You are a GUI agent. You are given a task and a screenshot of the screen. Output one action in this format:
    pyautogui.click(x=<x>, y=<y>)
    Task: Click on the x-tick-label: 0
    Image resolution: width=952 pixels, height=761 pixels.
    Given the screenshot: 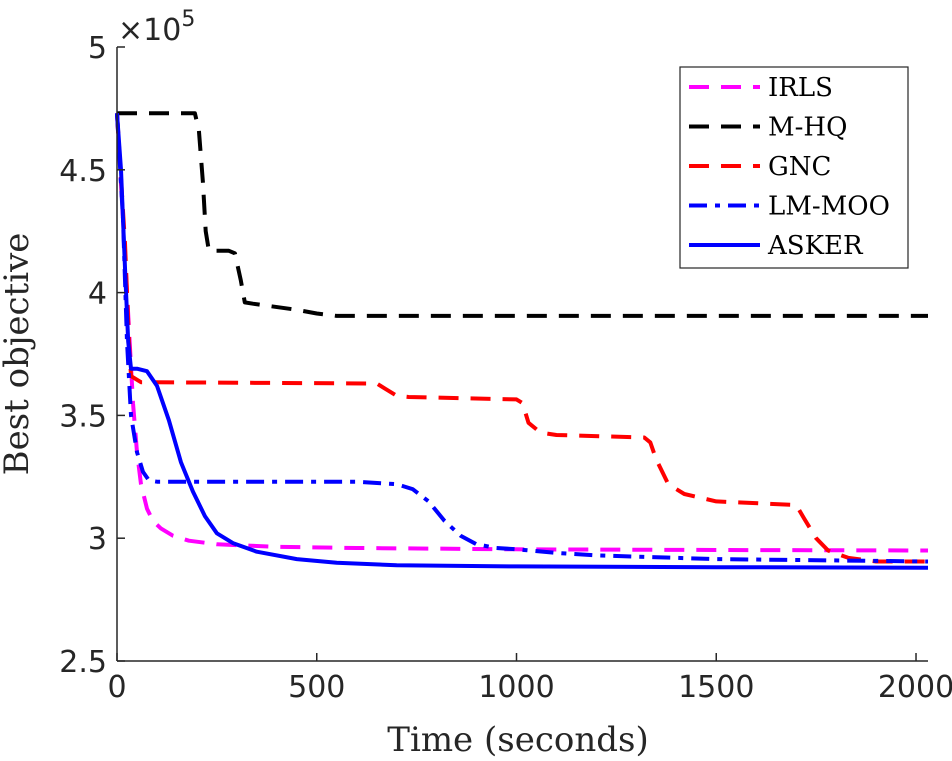 What is the action you would take?
    pyautogui.click(x=116, y=687)
    